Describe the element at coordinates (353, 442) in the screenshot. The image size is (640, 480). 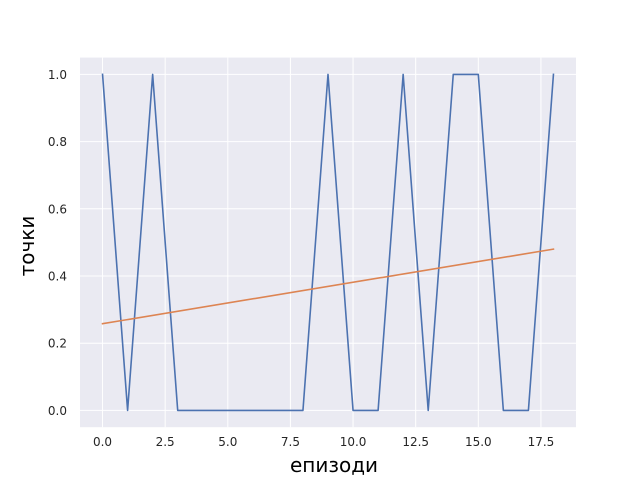
I see `x-tick-label: 10.0` at that location.